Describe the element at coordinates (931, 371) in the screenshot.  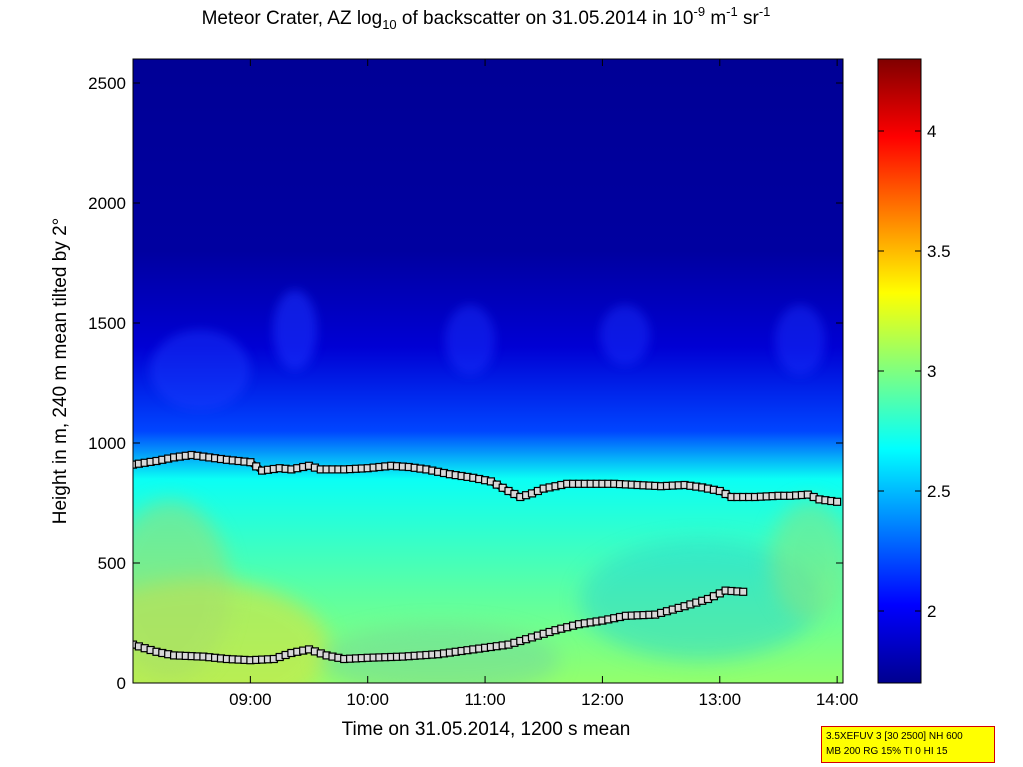
I see `colorbar-tick-label: 3` at that location.